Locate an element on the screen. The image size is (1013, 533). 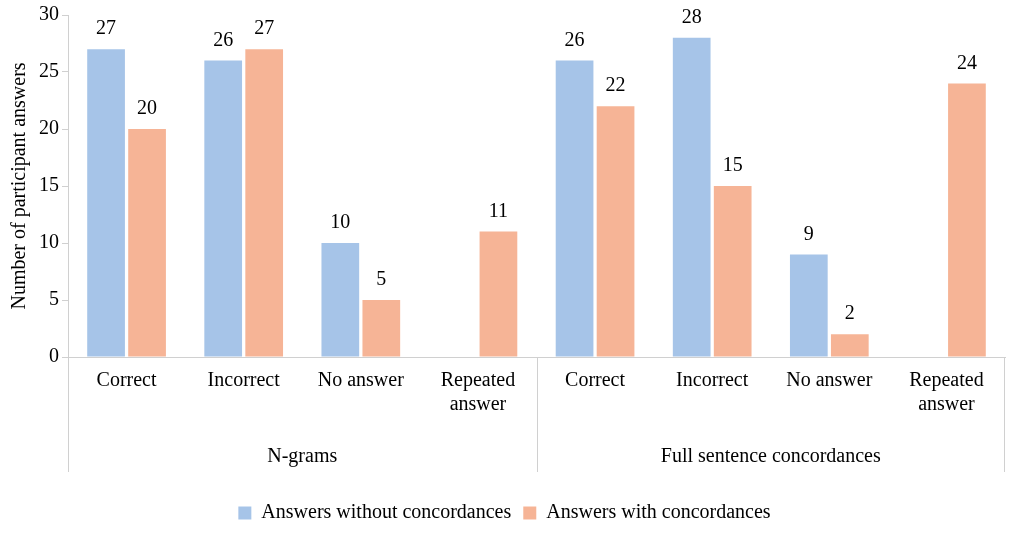
data-label: 24 is located at coordinates (966, 61).